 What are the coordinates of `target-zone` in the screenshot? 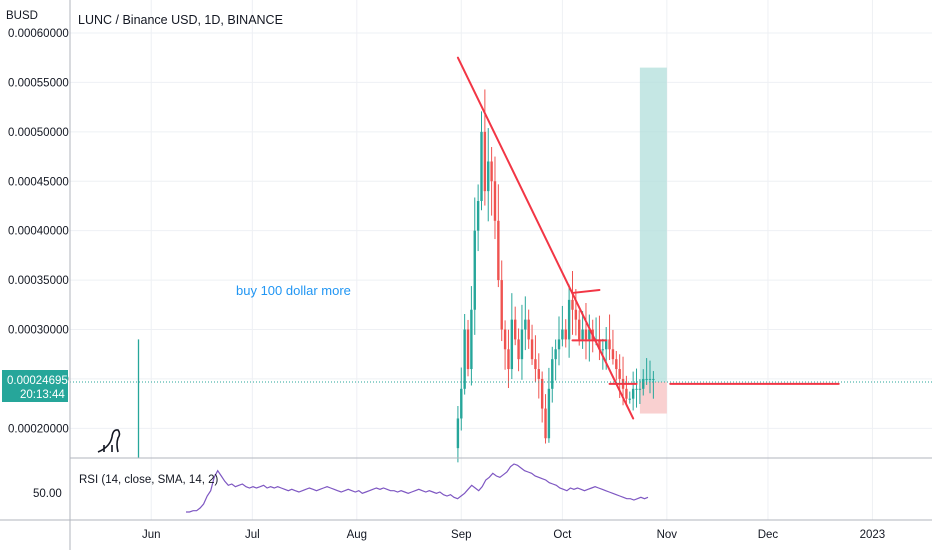 It's located at (653, 224).